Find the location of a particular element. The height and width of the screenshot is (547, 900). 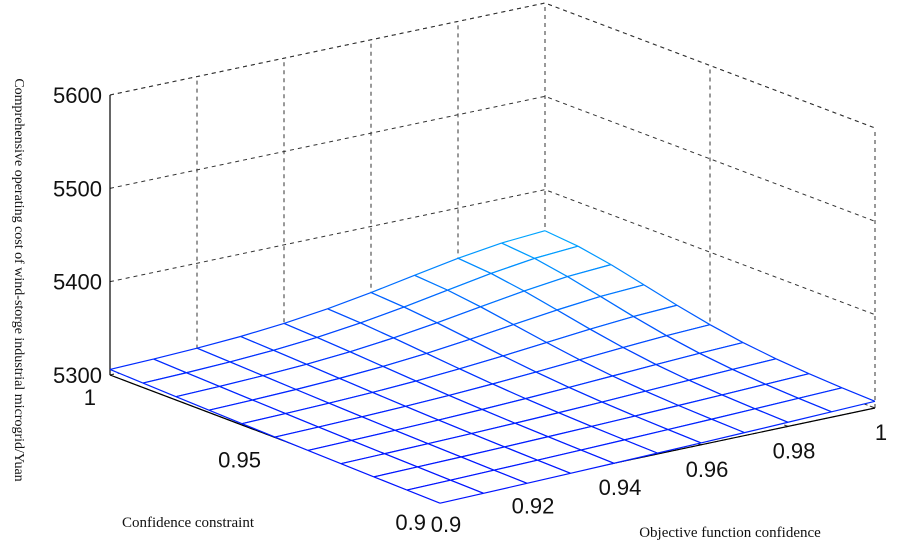

y-tick-label: 1 is located at coordinates (90, 397).